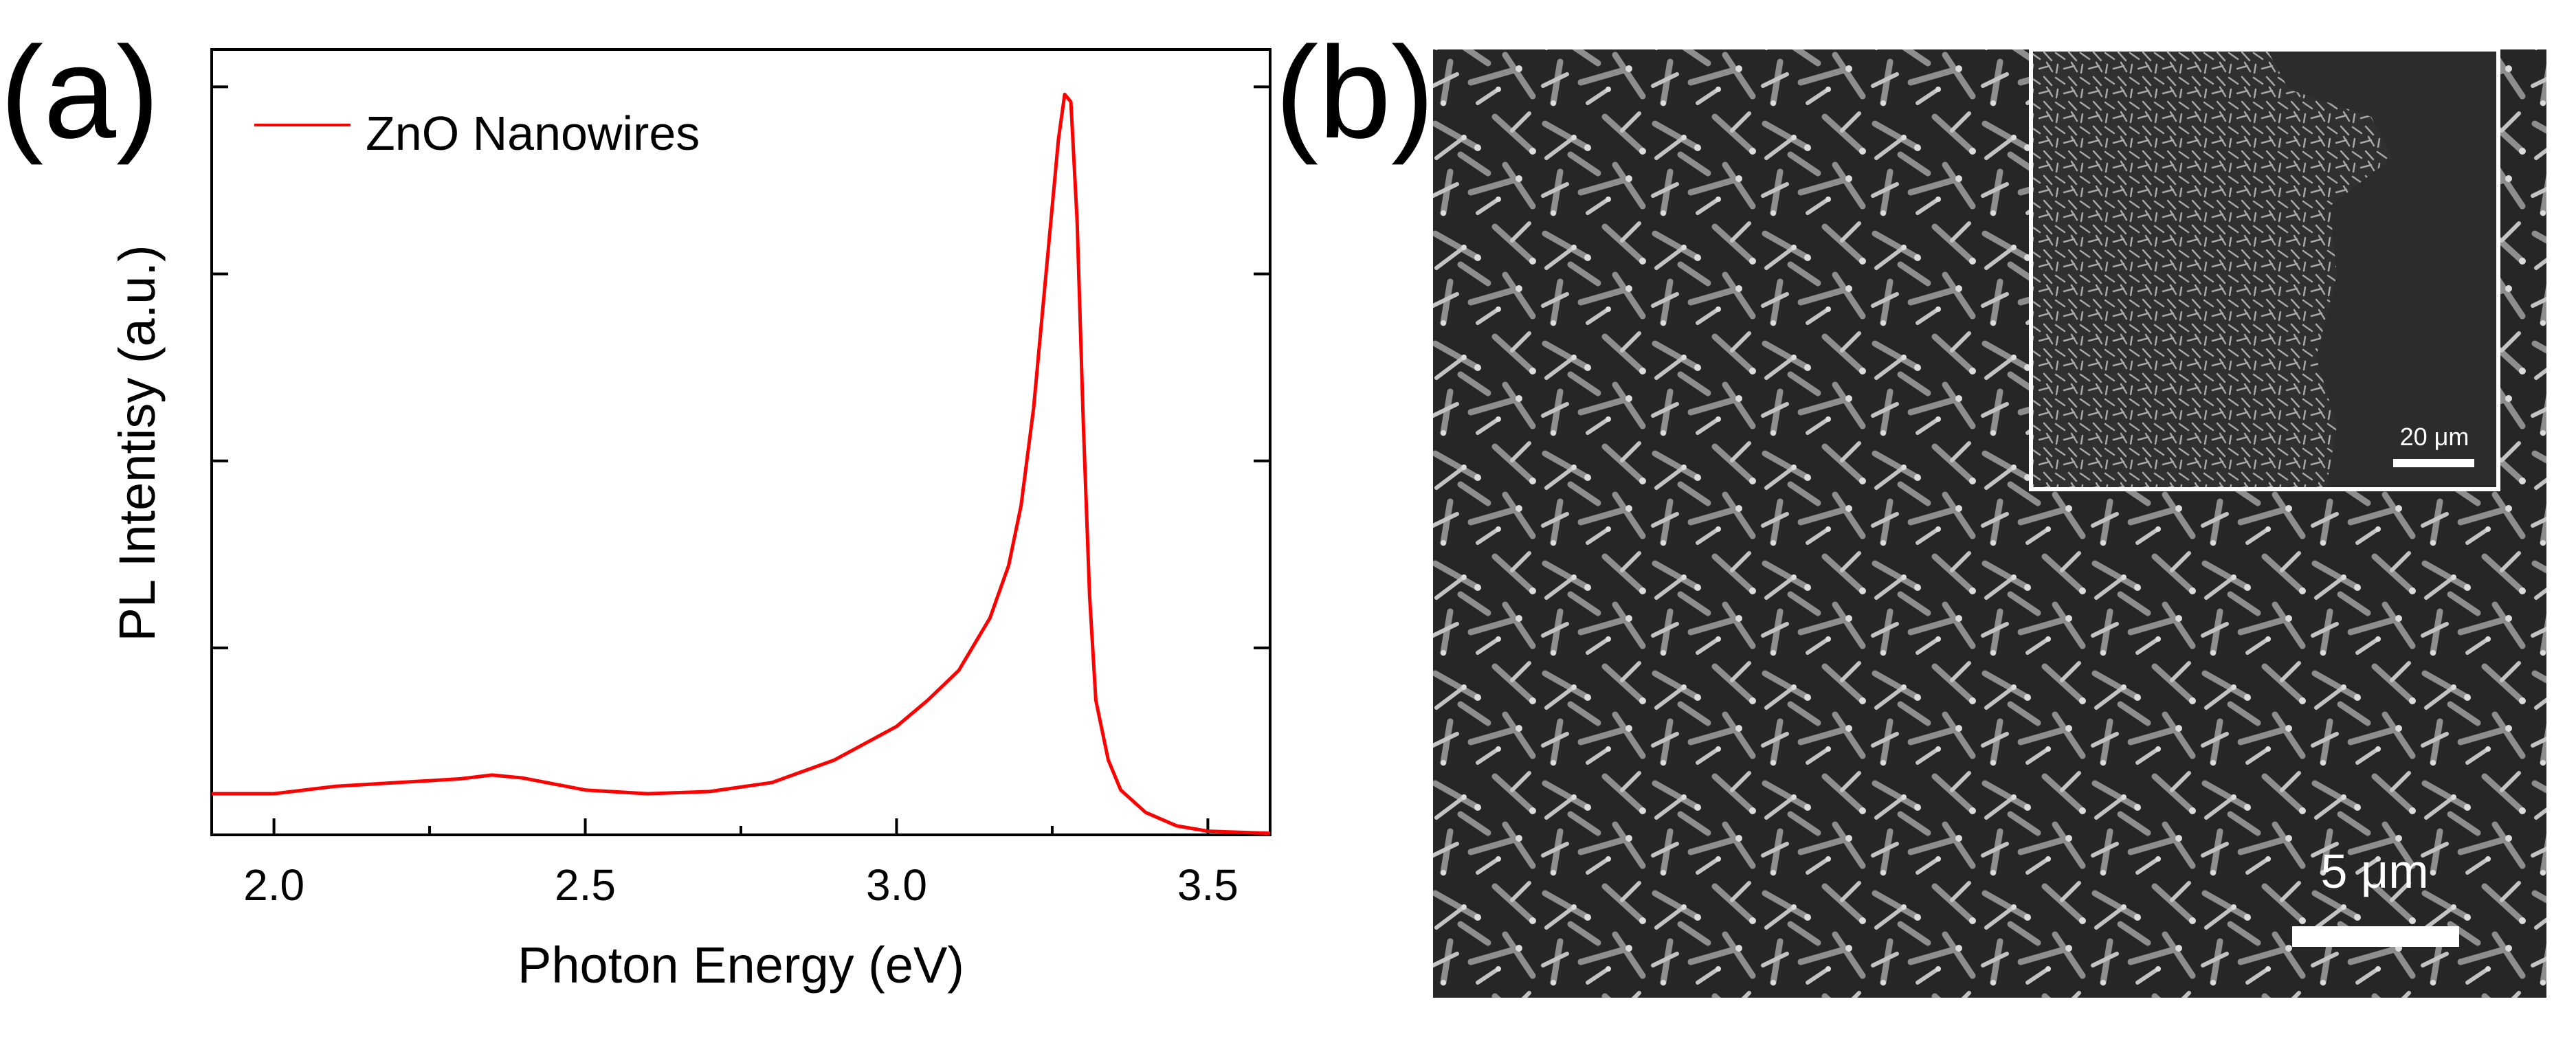 This screenshot has height=1041, width=2576. What do you see at coordinates (2212, 270) in the screenshot?
I see `inset-nanowire-region` at bounding box center [2212, 270].